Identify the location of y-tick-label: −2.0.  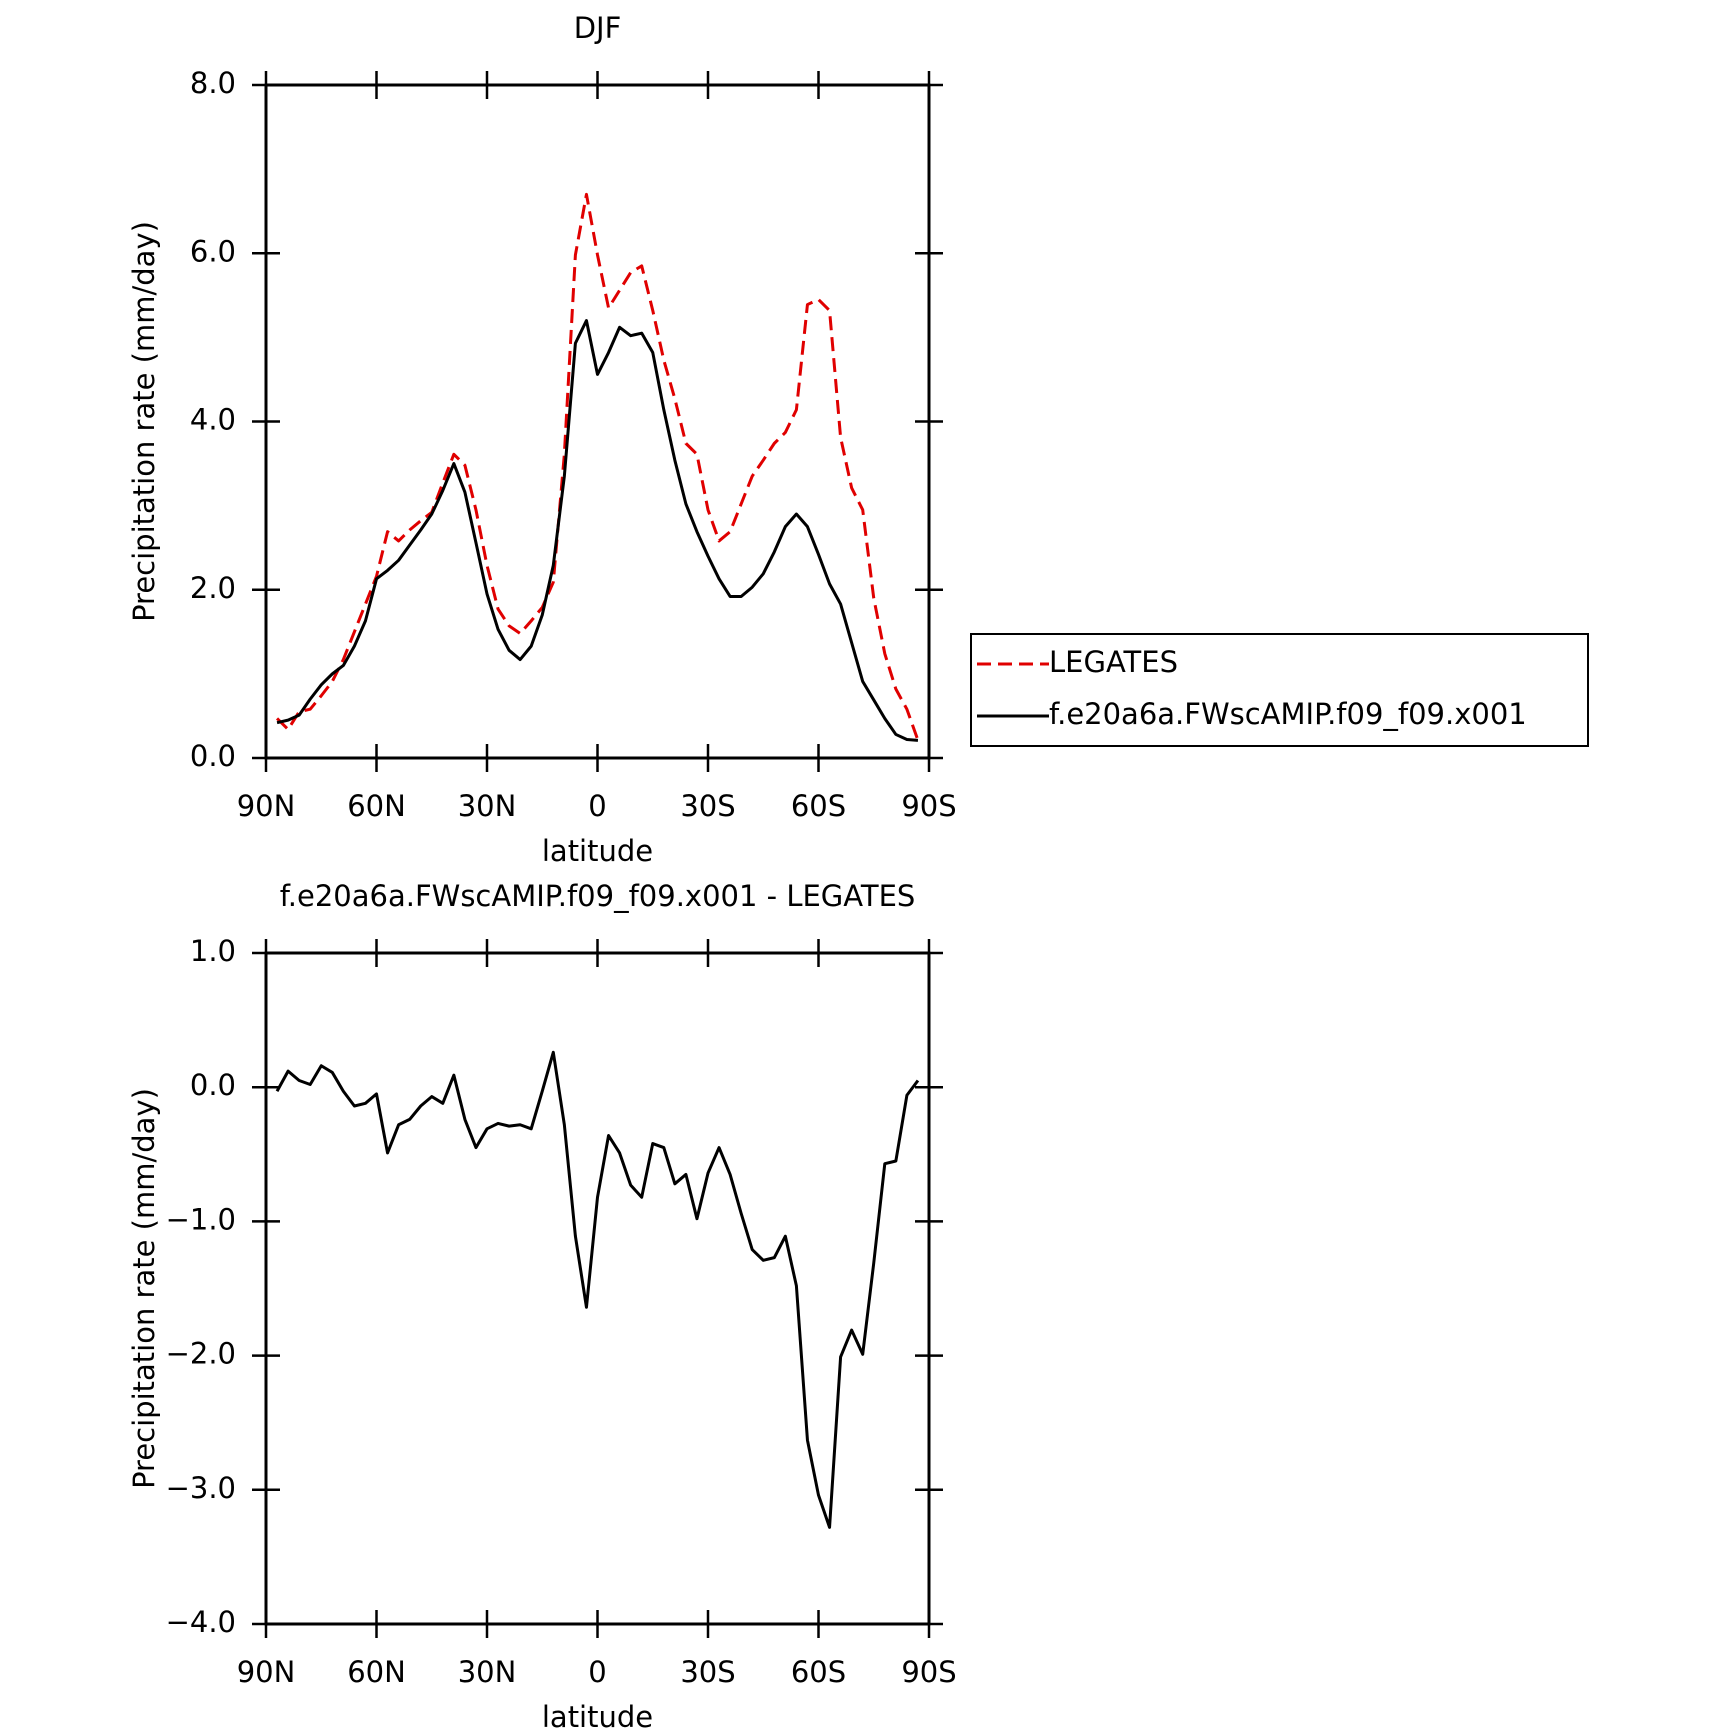
(201, 1354).